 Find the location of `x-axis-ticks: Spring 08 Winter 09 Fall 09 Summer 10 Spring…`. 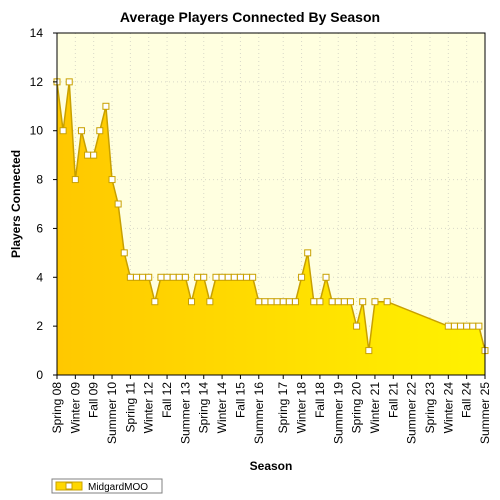

x-axis-ticks: Spring 08 Winter 09 Fall 09 Summer 10 Spring… is located at coordinates (271, 409).